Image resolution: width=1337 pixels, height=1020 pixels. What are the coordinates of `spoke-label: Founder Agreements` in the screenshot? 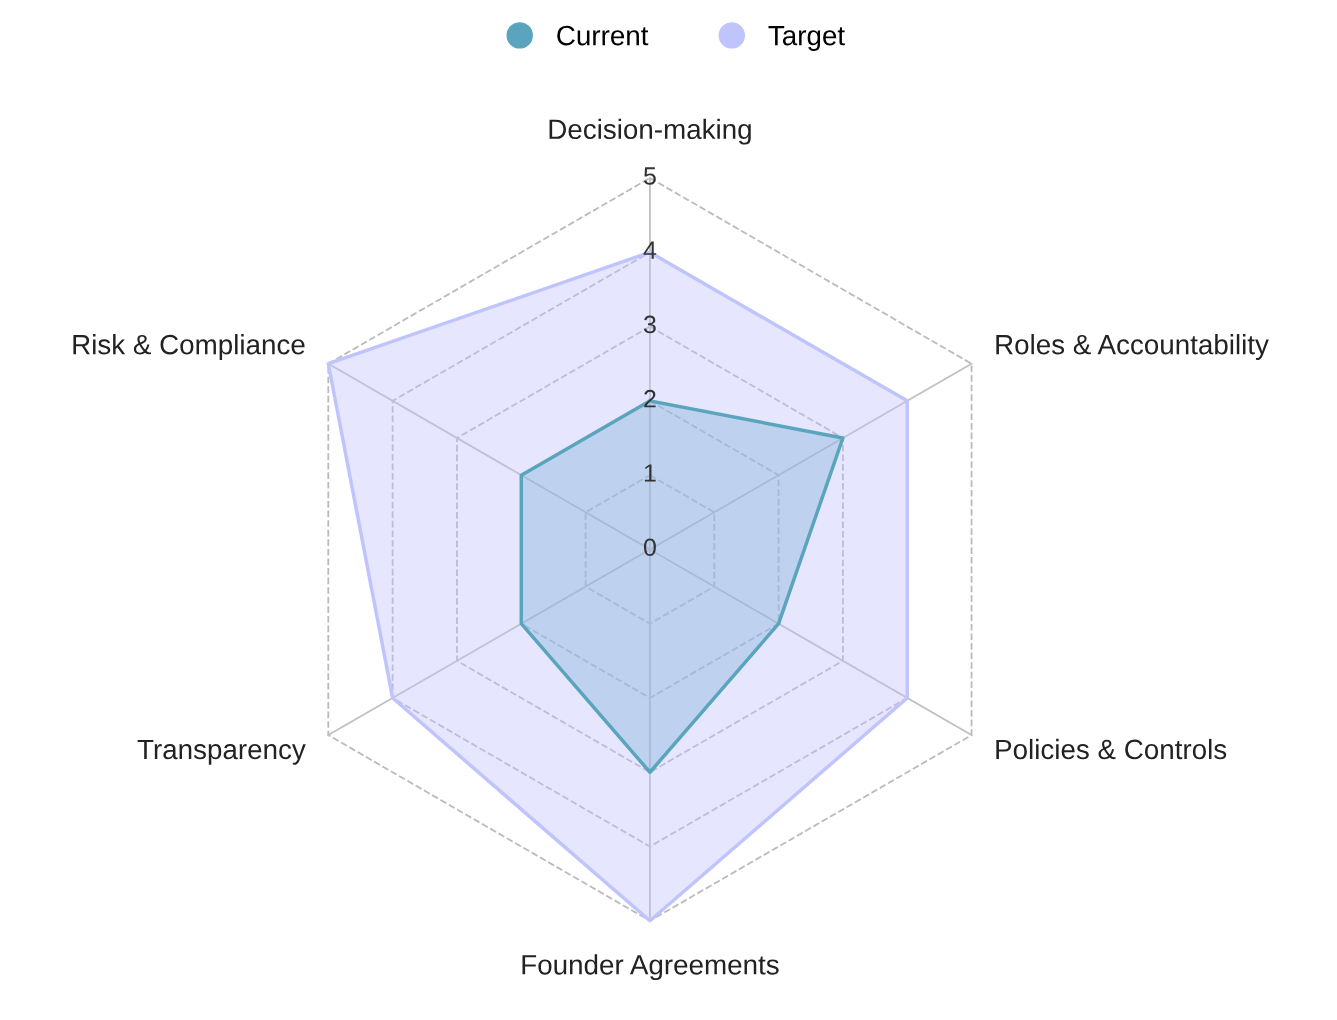 It's located at (650, 967).